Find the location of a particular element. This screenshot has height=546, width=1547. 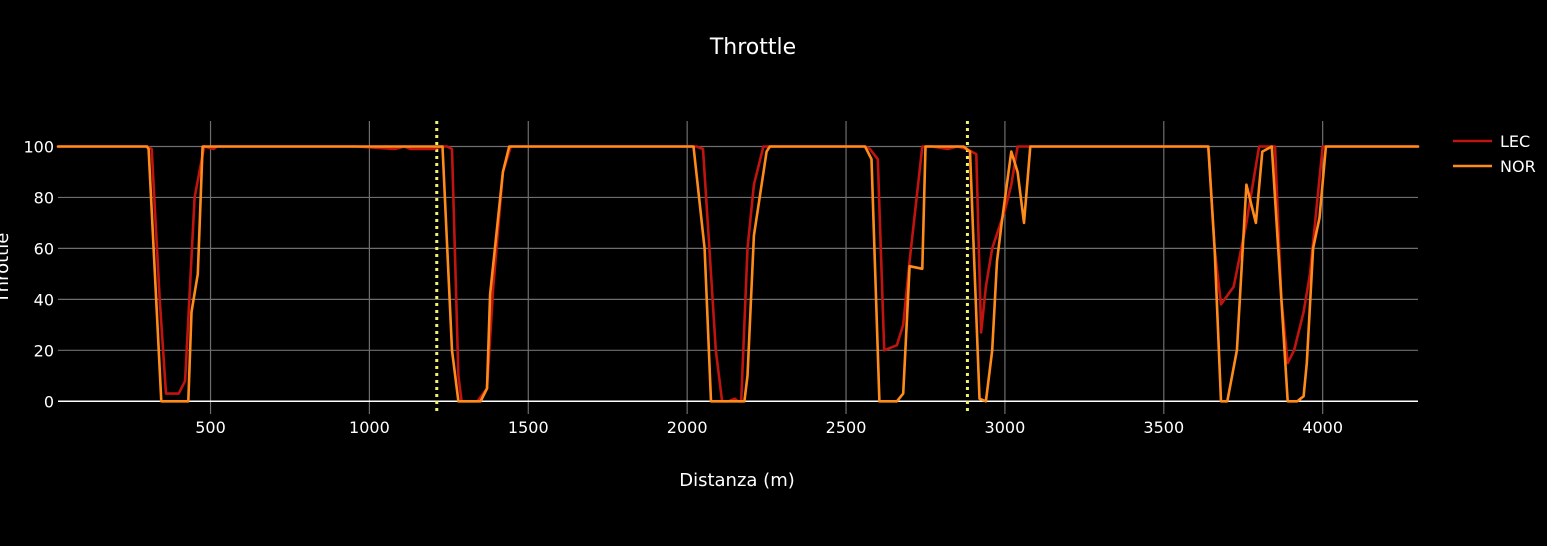

y-tick-label: 40 is located at coordinates (44, 299).